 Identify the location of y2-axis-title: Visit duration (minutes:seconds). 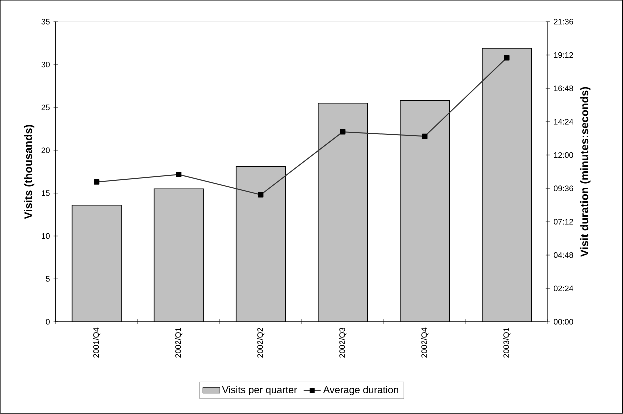
(585, 172).